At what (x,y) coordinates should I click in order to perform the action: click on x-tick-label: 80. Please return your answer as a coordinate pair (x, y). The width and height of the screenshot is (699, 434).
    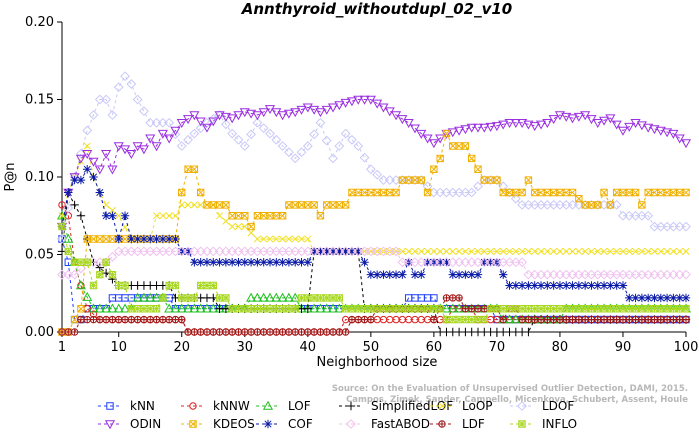
    Looking at the image, I should click on (560, 347).